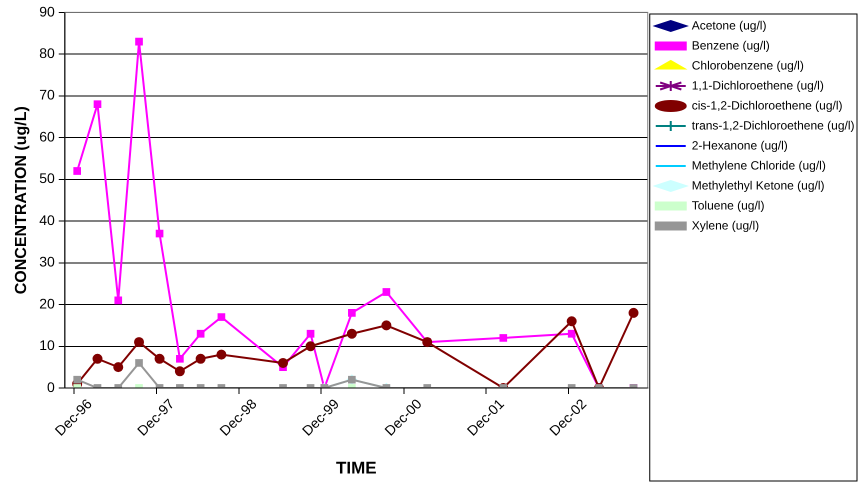  What do you see at coordinates (47, 345) in the screenshot?
I see `y-tick-label: 10` at bounding box center [47, 345].